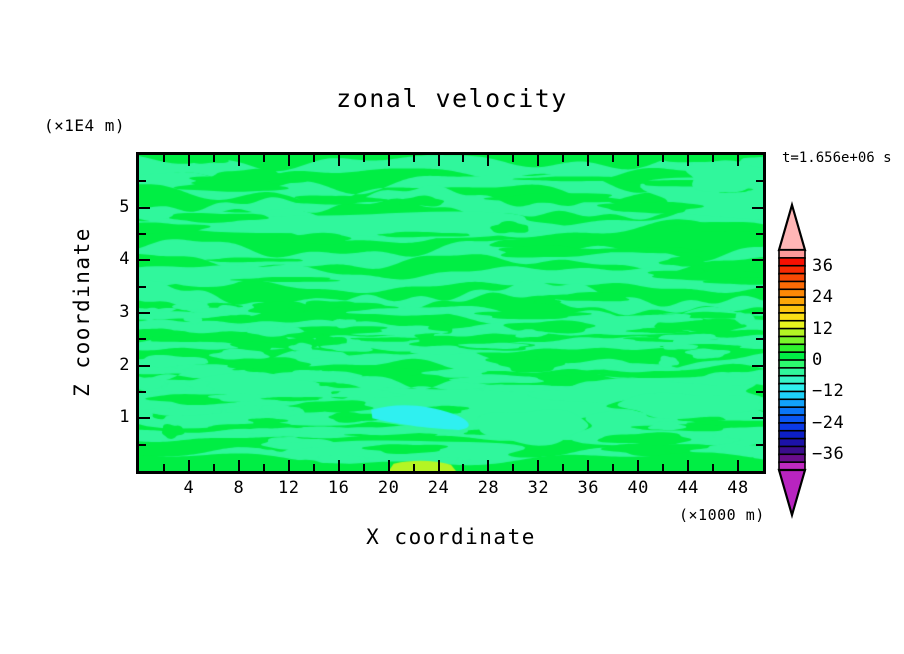 Image resolution: width=904 pixels, height=654 pixels. I want to click on colorbar-swatches, so click(792, 360).